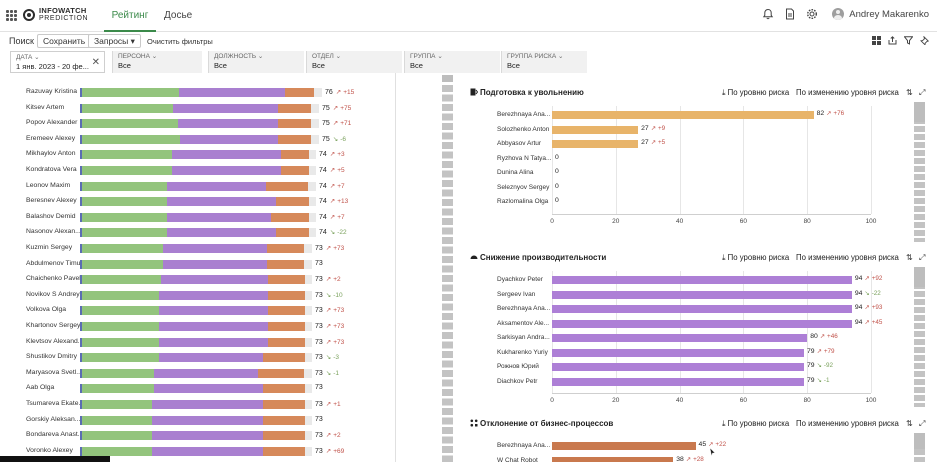 The height and width of the screenshot is (462, 937). I want to click on rating-row-value: 73 ↘ -3, so click(327, 357).